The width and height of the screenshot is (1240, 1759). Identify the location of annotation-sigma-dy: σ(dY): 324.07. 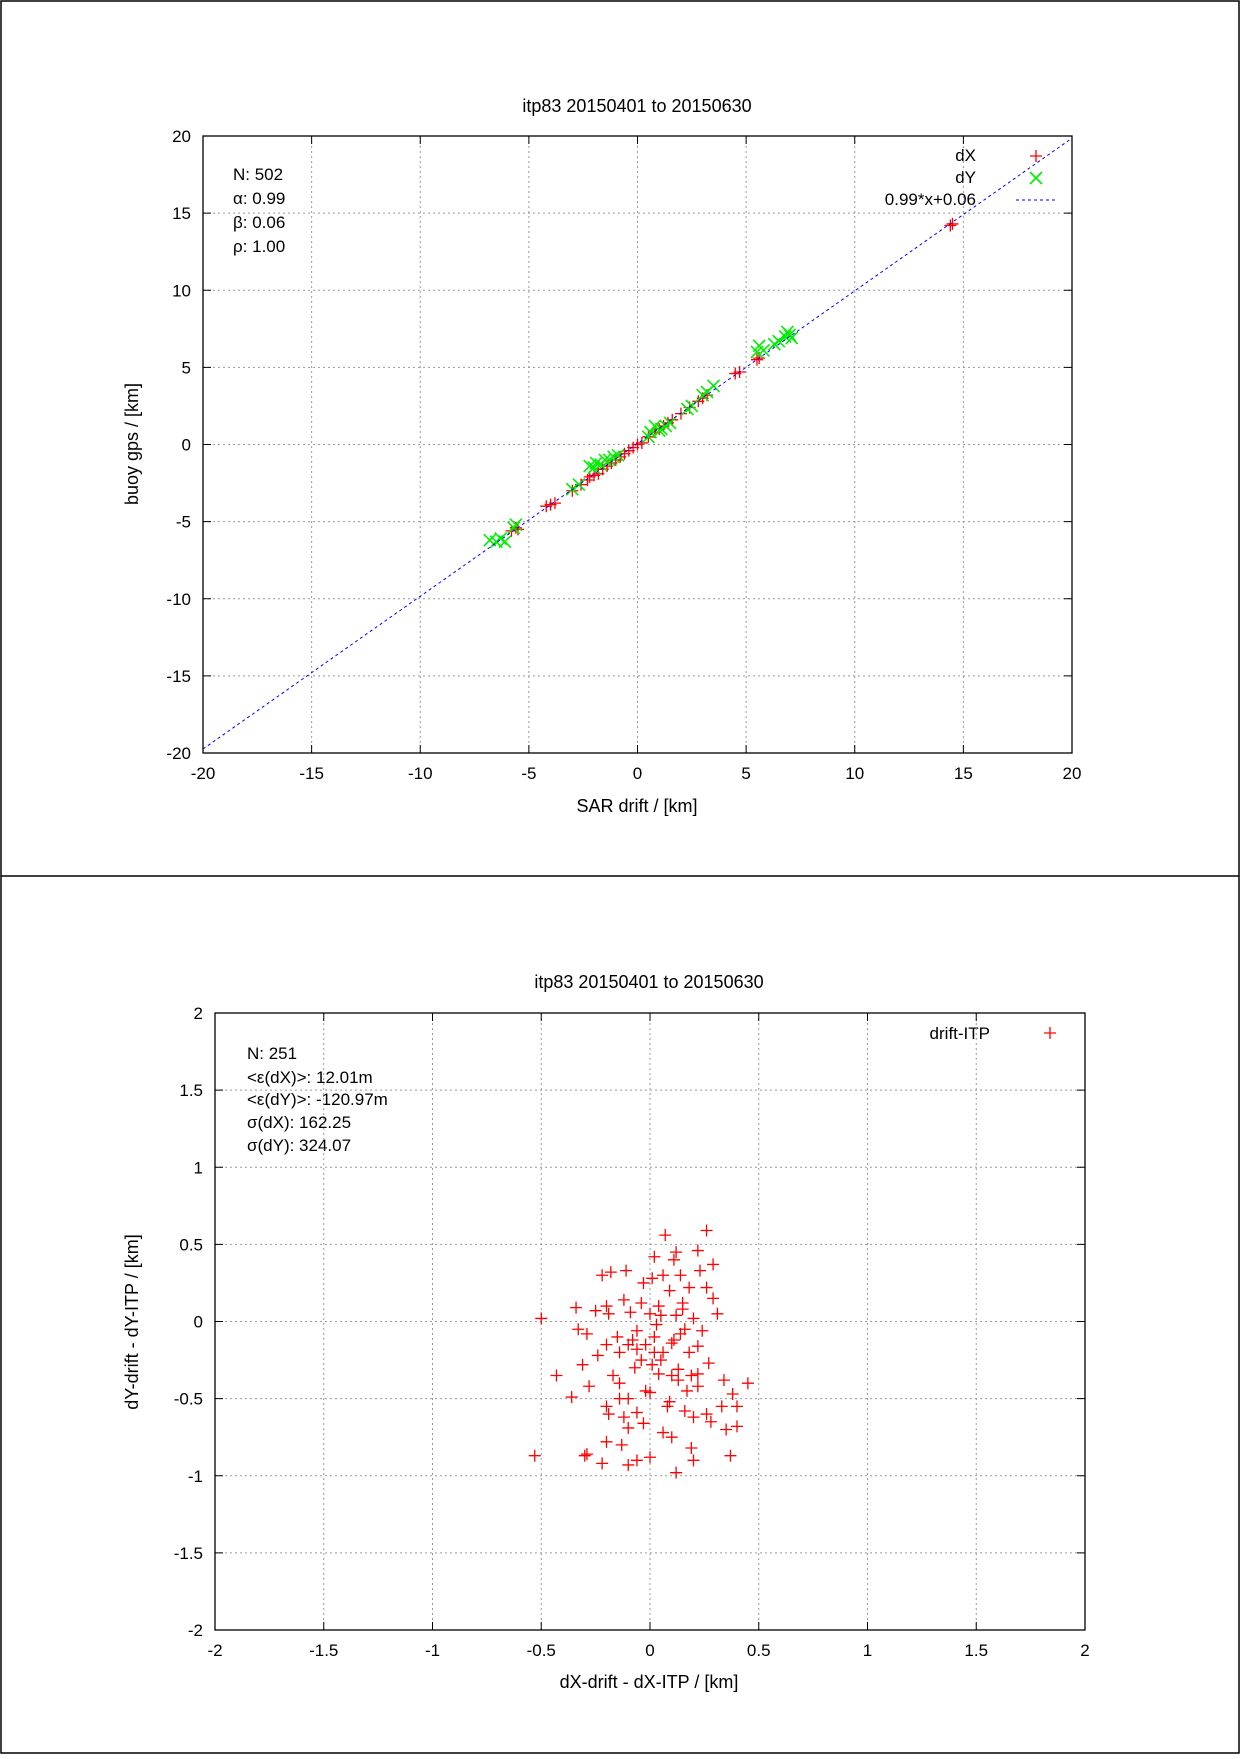
(299, 1145).